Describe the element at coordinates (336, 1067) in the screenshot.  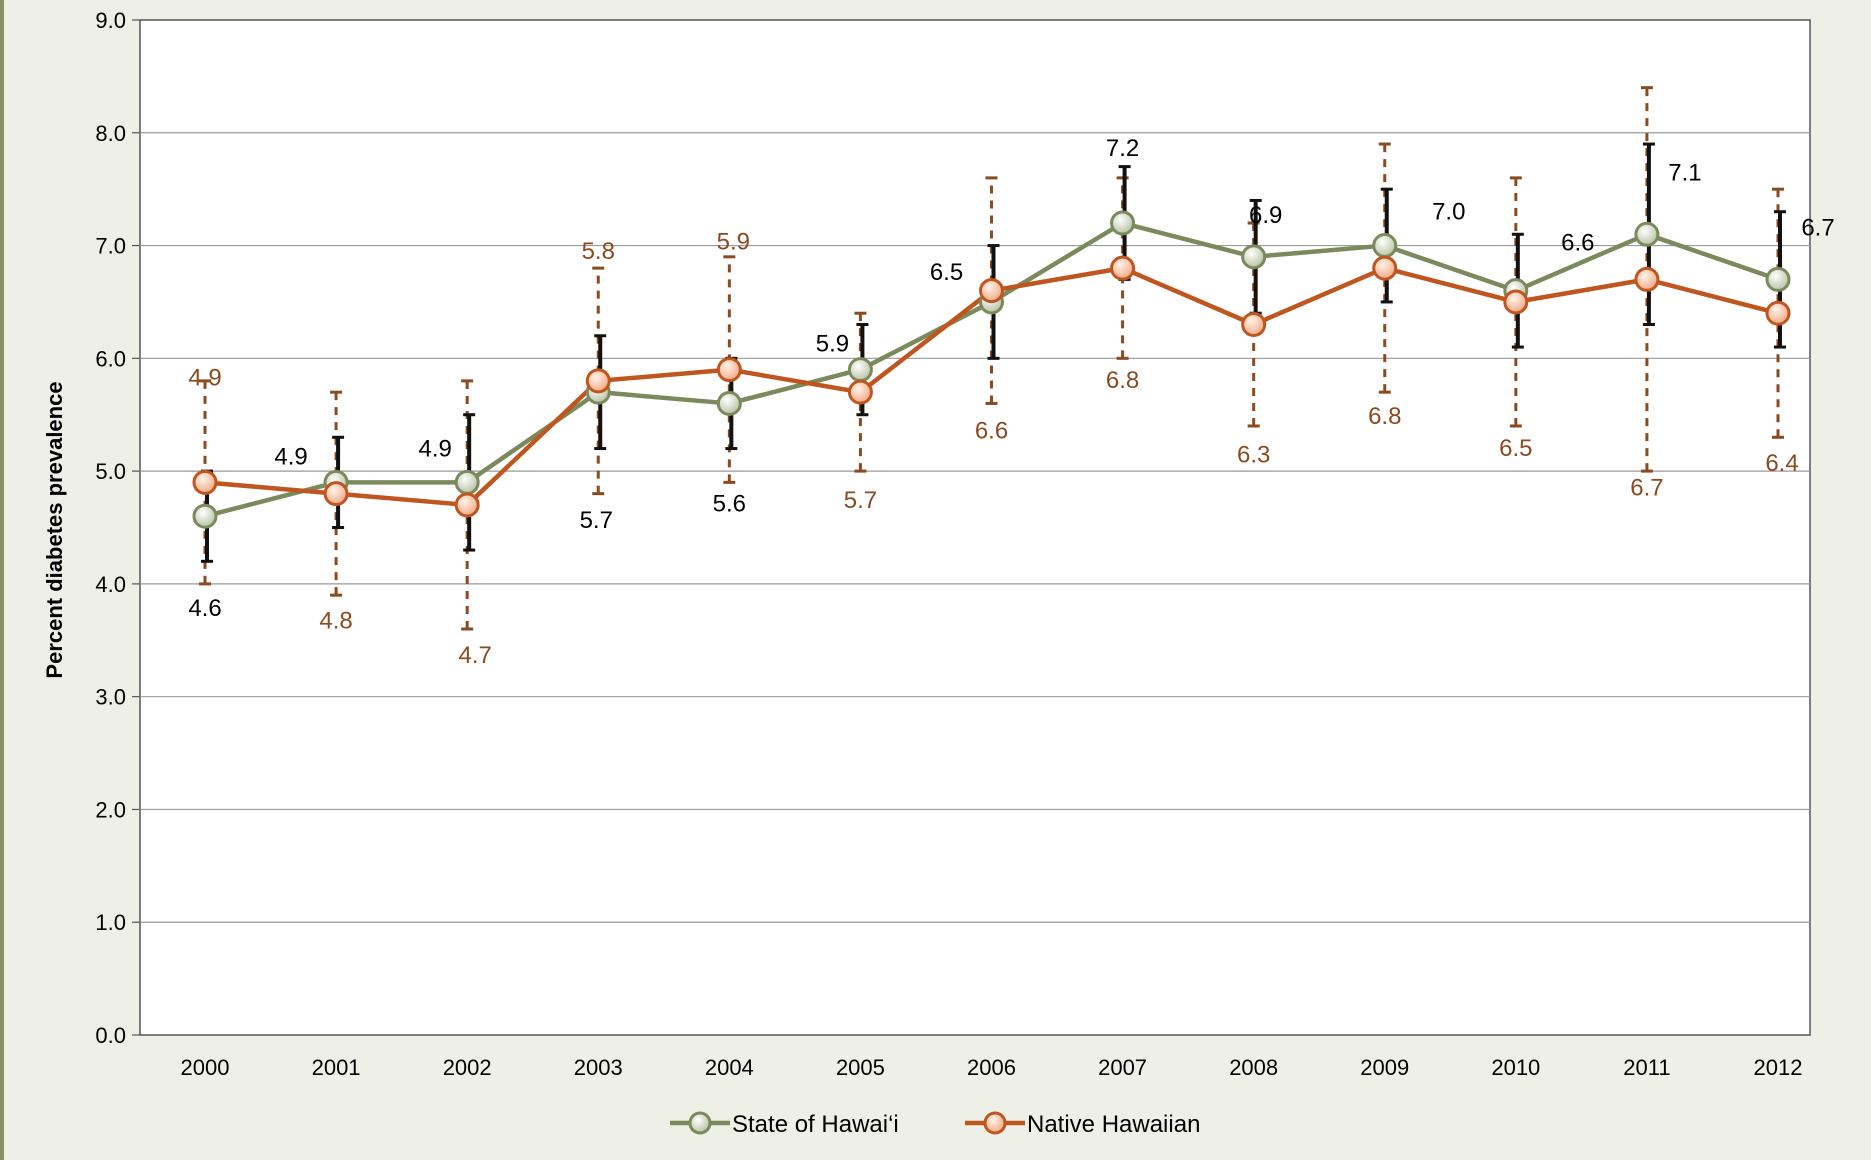
I see `x-tick-label: 2001` at that location.